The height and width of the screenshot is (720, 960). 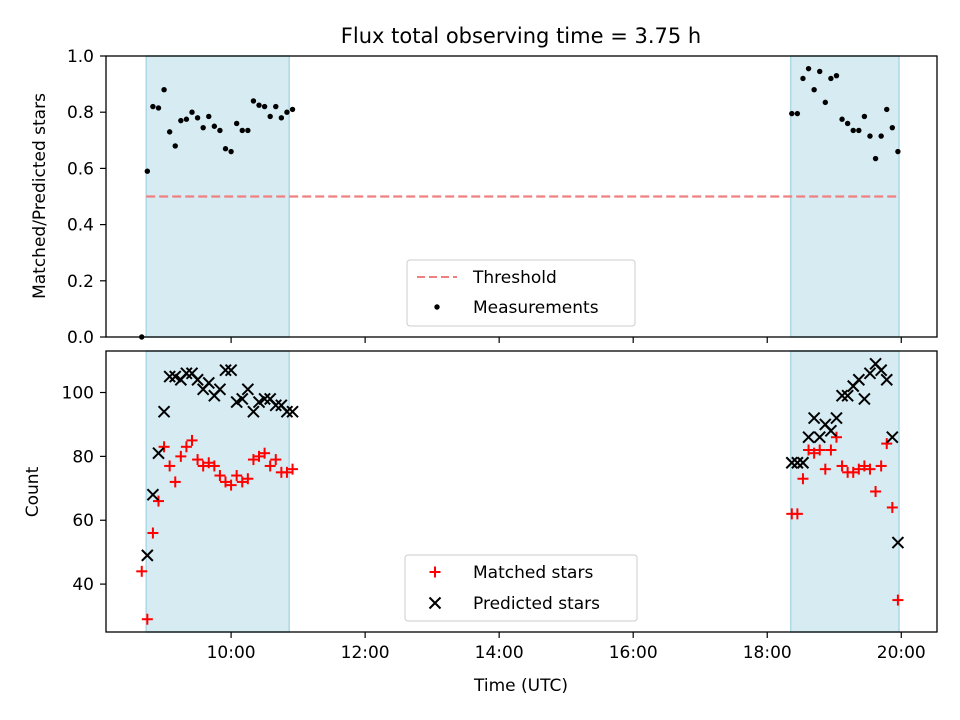 I want to click on ratio-y-axis-label: Matched/Predicted stars, so click(x=40, y=196).